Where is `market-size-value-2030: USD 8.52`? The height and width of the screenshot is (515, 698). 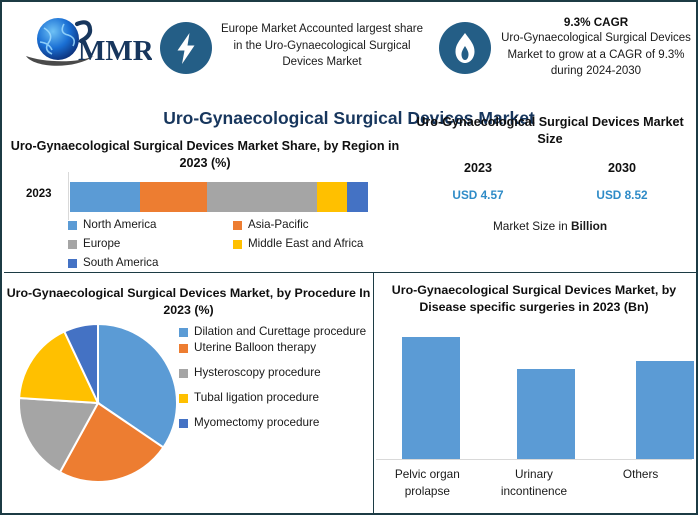
market-size-value-2030: USD 8.52 is located at coordinates (622, 195).